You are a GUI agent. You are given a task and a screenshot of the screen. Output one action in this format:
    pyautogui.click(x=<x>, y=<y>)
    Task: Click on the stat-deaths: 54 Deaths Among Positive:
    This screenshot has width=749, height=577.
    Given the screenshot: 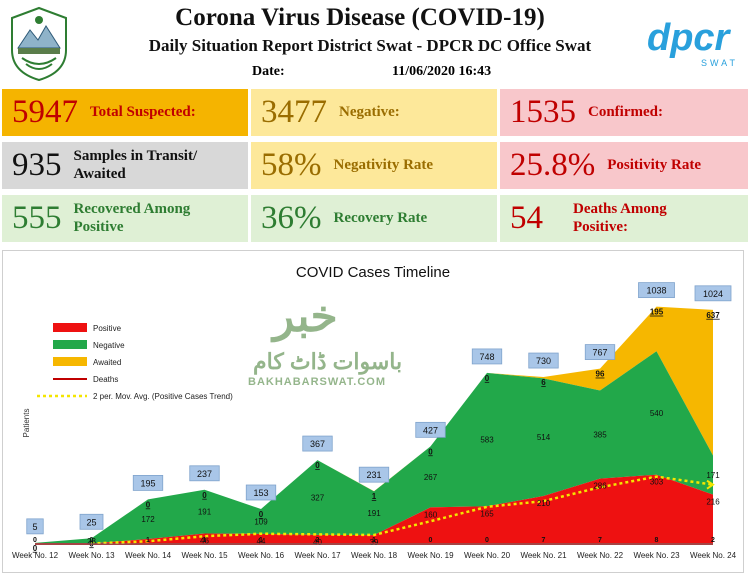 What is the action you would take?
    pyautogui.click(x=624, y=218)
    